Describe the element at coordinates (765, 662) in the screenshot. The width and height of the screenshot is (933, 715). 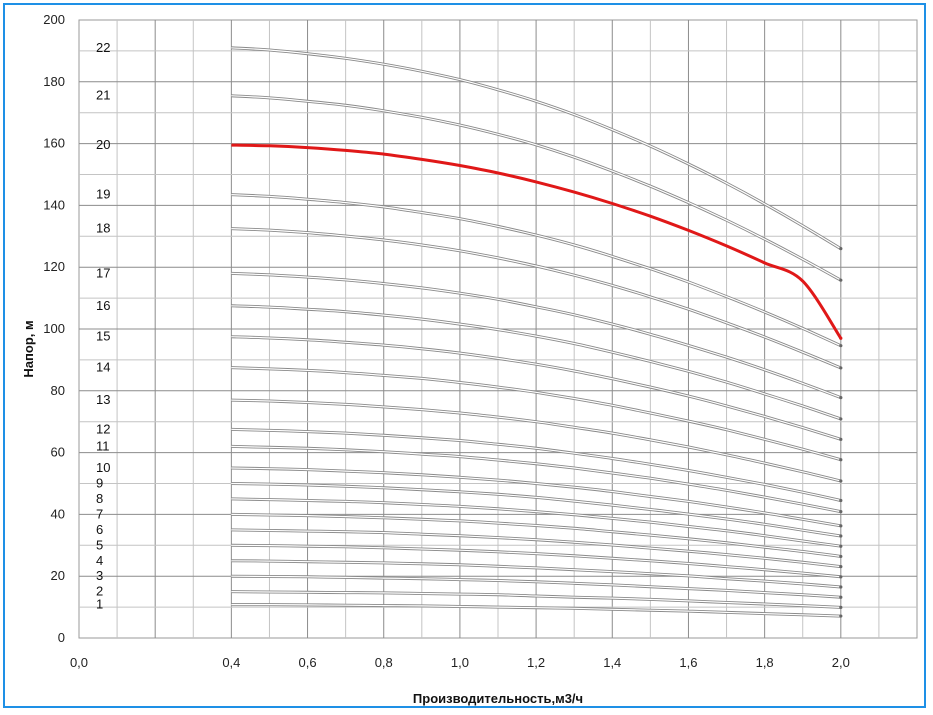
I see `x-tick-label: 1,8` at that location.